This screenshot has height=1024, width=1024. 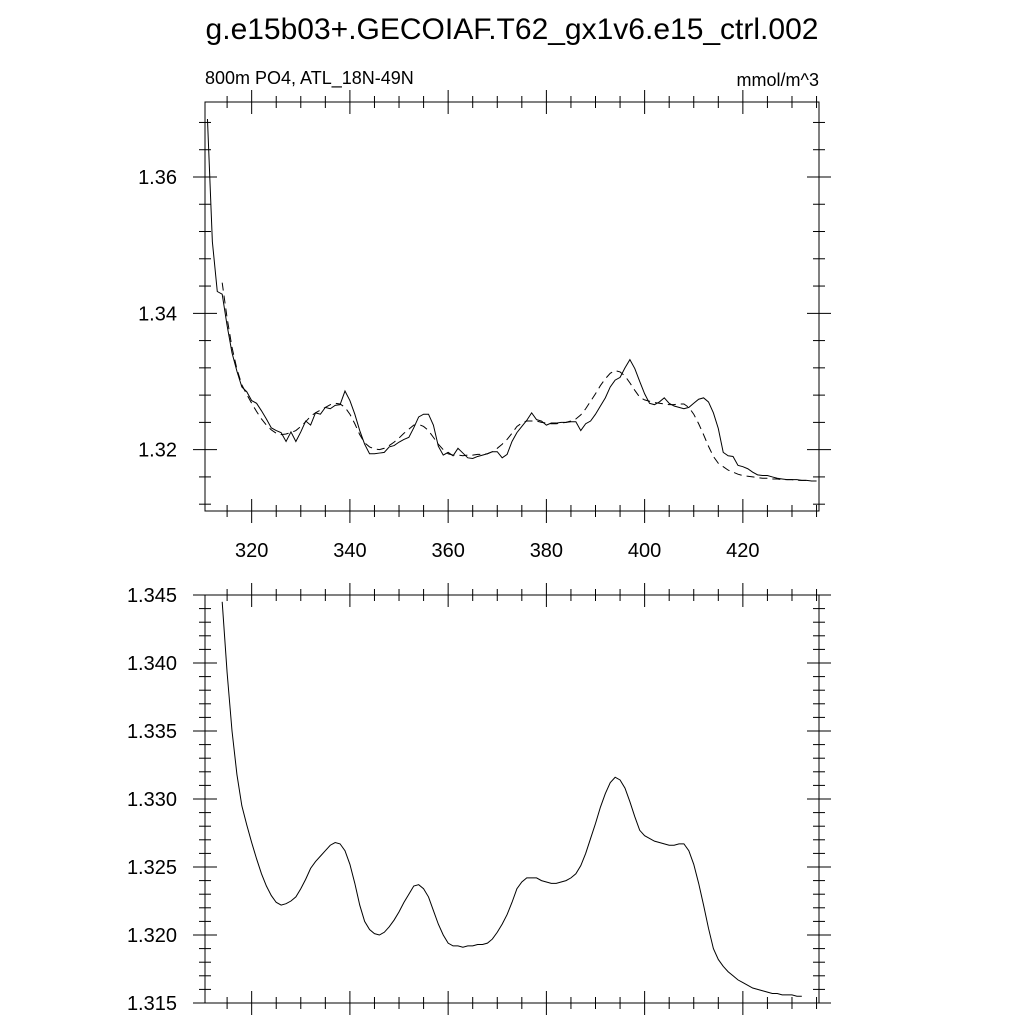 I want to click on chart-title: g.e15b03+.GECOIAF.T62_gx1v6.e15_ctrl.002, so click(x=512, y=29).